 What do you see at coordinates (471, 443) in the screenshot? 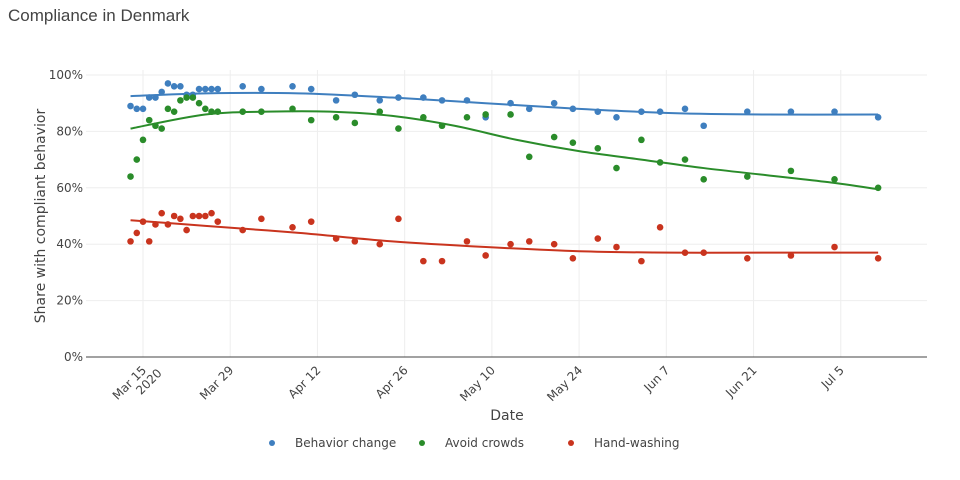
I see `legend-item-avoid-crowds: Avoid crowds` at bounding box center [471, 443].